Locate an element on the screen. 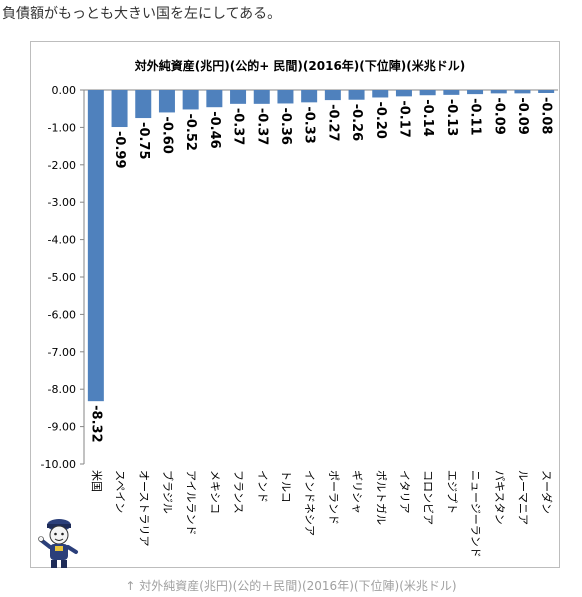 The width and height of the screenshot is (582, 597). y-tick-label: -10.00 is located at coordinates (58, 464).